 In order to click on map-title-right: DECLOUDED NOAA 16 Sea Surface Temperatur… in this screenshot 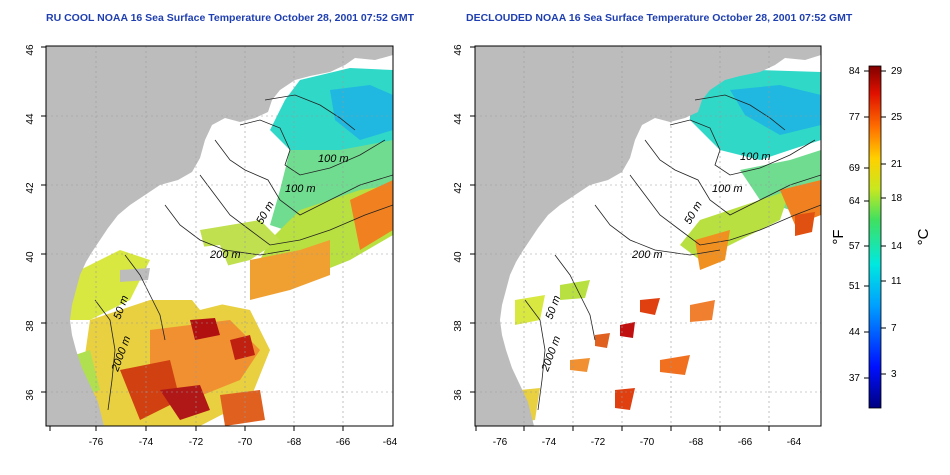, I will do `click(659, 18)`.